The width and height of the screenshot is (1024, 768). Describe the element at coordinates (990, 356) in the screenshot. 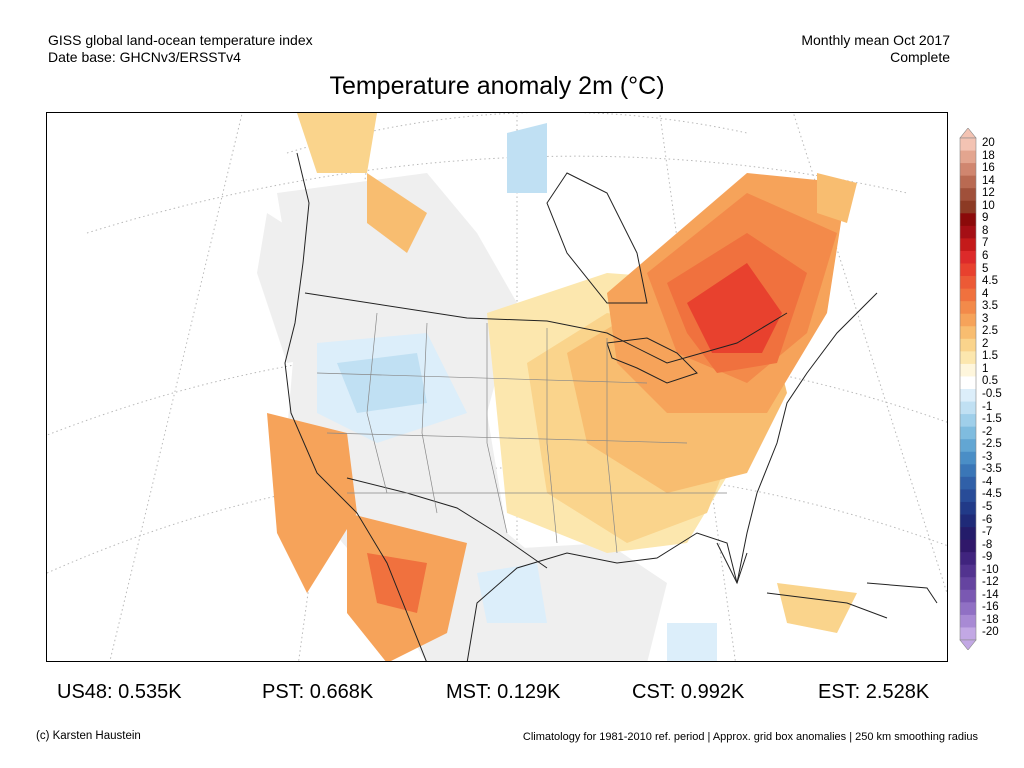

I see `colorbar-label: 1.5` at that location.